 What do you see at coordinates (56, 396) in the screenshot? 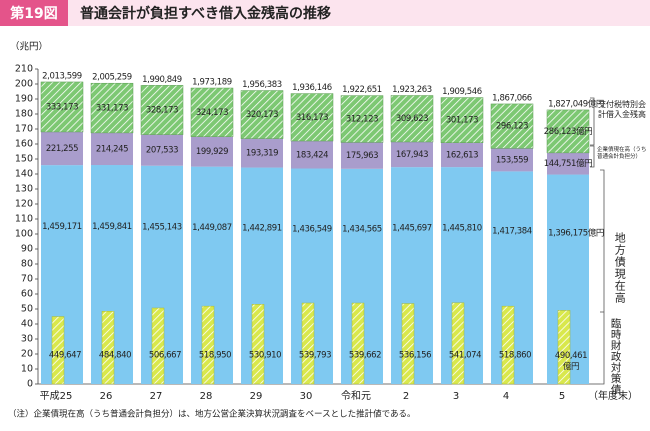
I see `x-tick-label: 平成25` at bounding box center [56, 396].